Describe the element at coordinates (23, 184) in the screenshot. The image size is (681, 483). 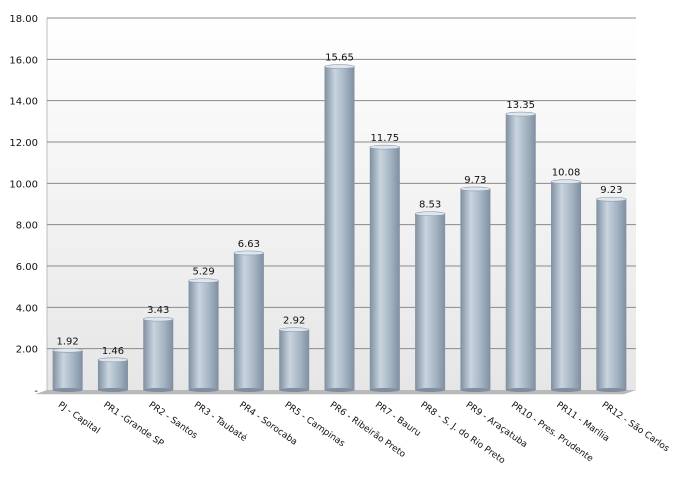
I see `y-tick-label: 10.00` at that location.